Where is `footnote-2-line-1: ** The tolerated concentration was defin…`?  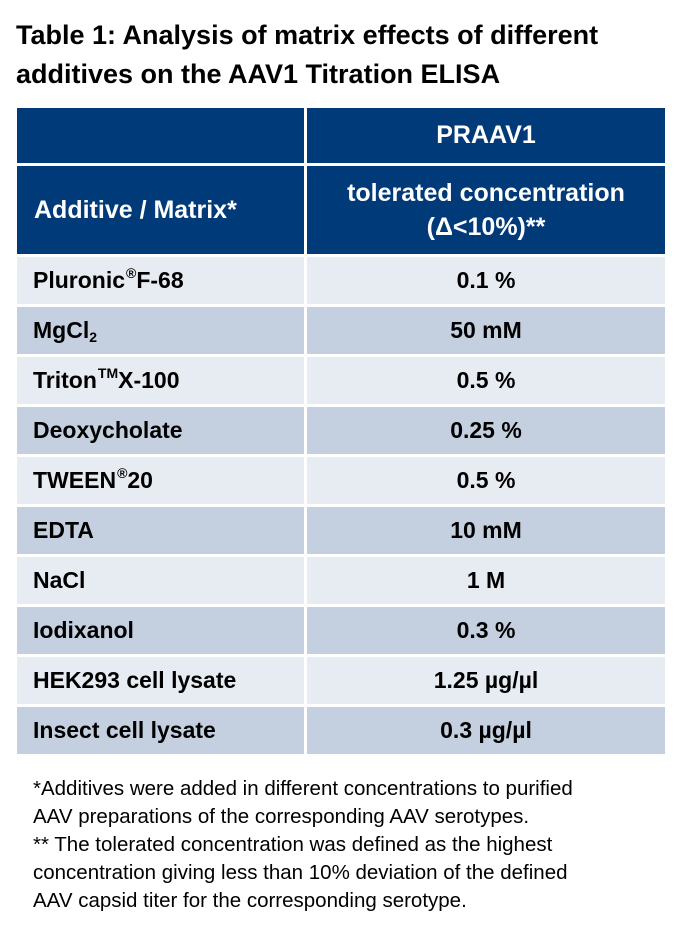 footnote-2-line-1: ** The tolerated concentration was defin… is located at coordinates (293, 844).